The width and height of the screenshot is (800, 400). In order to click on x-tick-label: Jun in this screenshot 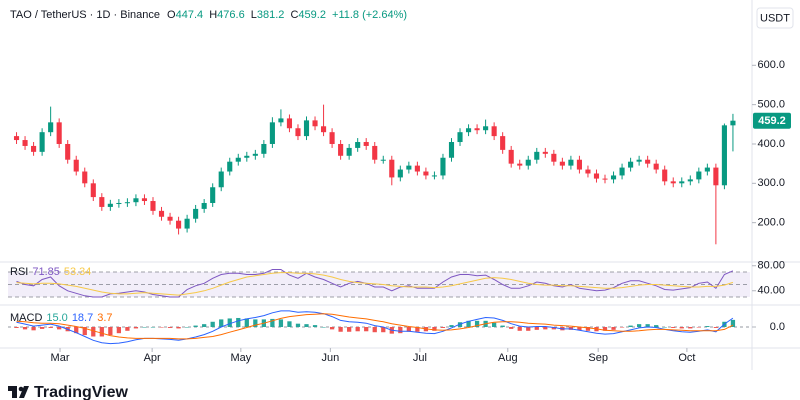, I will do `click(331, 358)`.